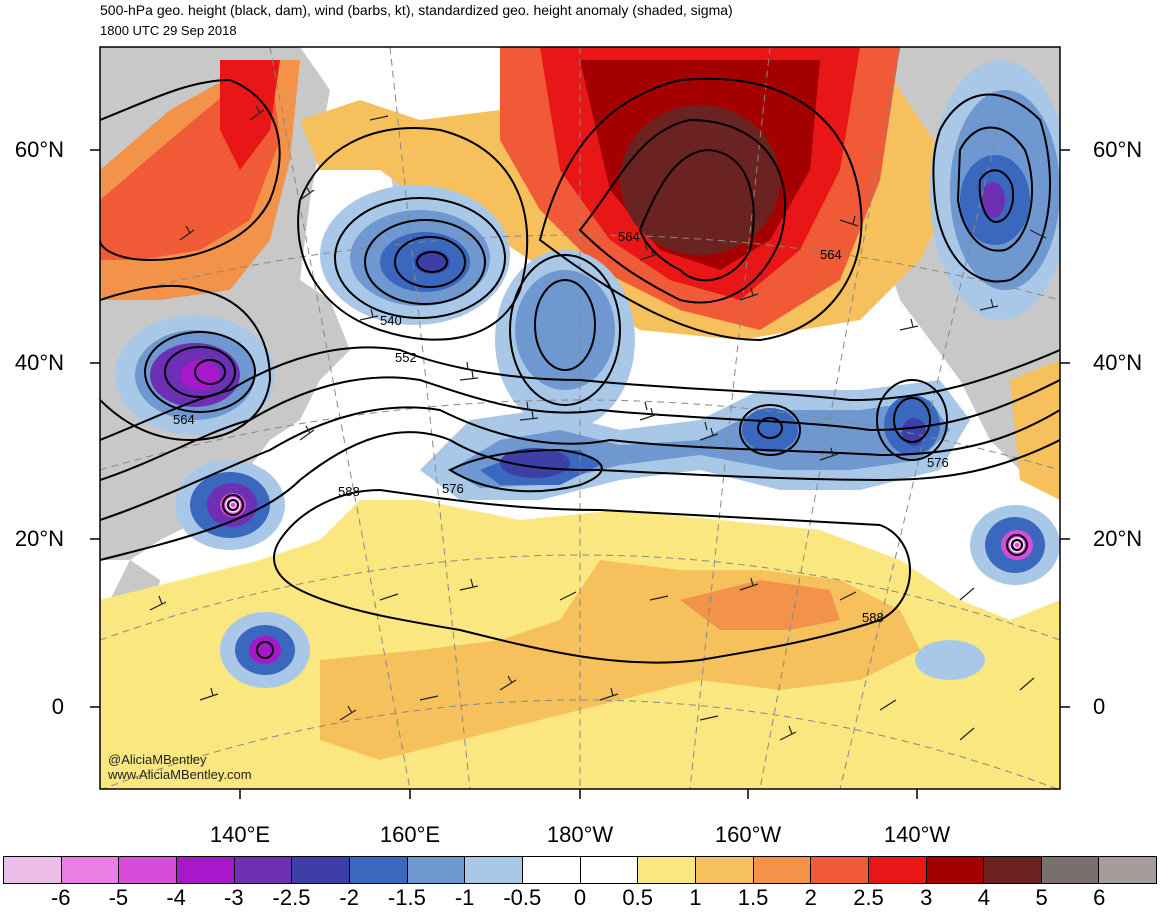 The width and height of the screenshot is (1160, 913). I want to click on lon-label: 180°W, so click(580, 834).